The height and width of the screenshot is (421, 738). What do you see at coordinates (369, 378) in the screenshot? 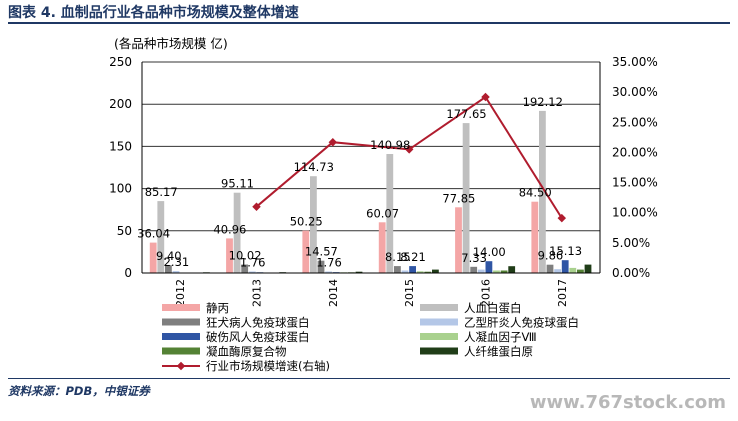
I see `footer-rule` at bounding box center [369, 378].